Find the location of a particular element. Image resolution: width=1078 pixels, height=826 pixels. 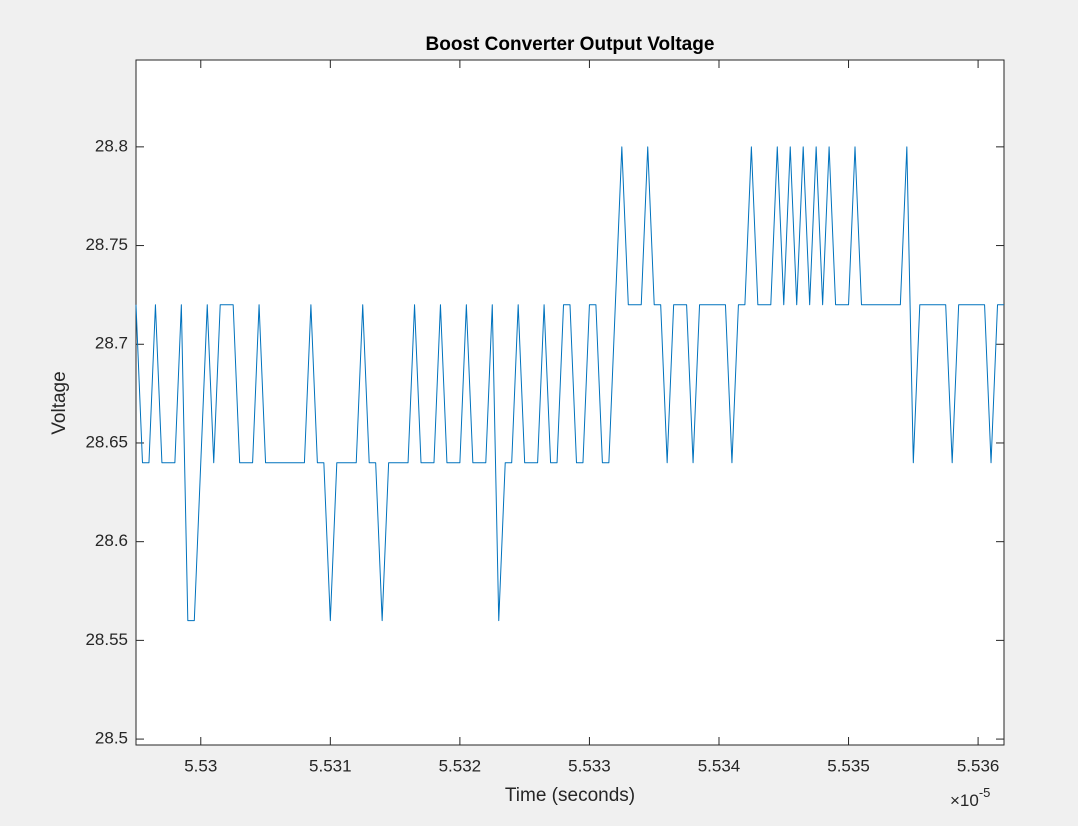

y-tick-label: 28.7 is located at coordinates (111, 343).